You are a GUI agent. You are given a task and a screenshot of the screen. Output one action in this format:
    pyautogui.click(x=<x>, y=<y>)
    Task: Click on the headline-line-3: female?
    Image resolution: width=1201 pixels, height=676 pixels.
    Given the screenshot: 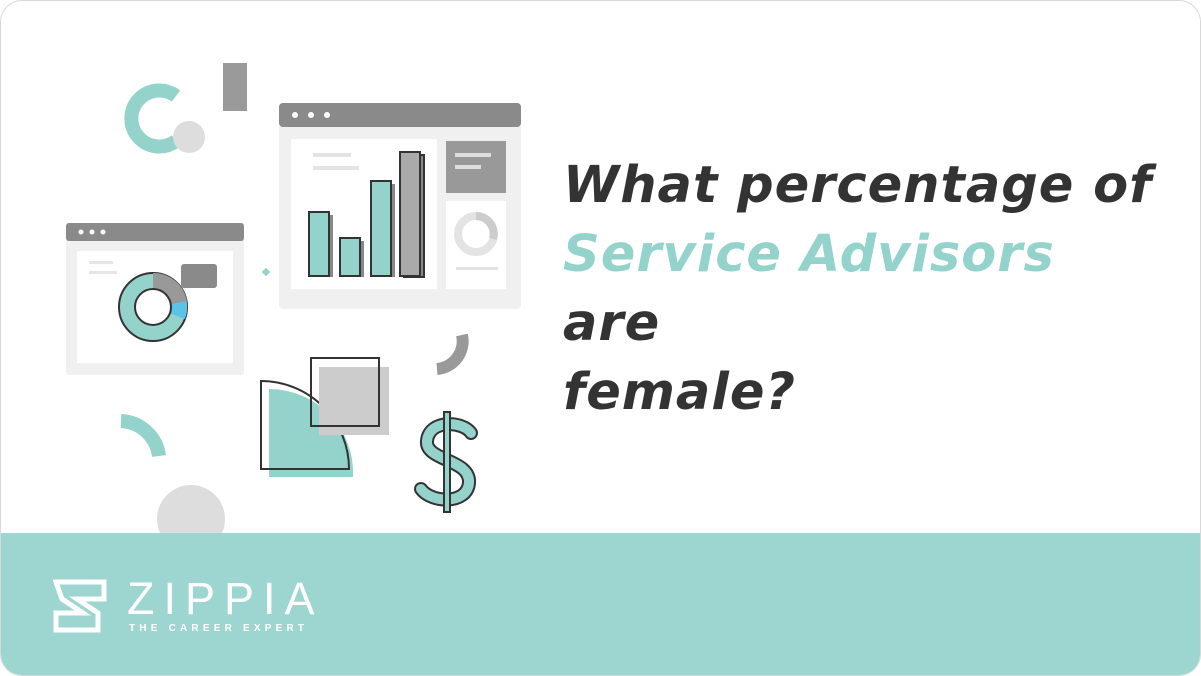 What is the action you would take?
    pyautogui.click(x=679, y=392)
    